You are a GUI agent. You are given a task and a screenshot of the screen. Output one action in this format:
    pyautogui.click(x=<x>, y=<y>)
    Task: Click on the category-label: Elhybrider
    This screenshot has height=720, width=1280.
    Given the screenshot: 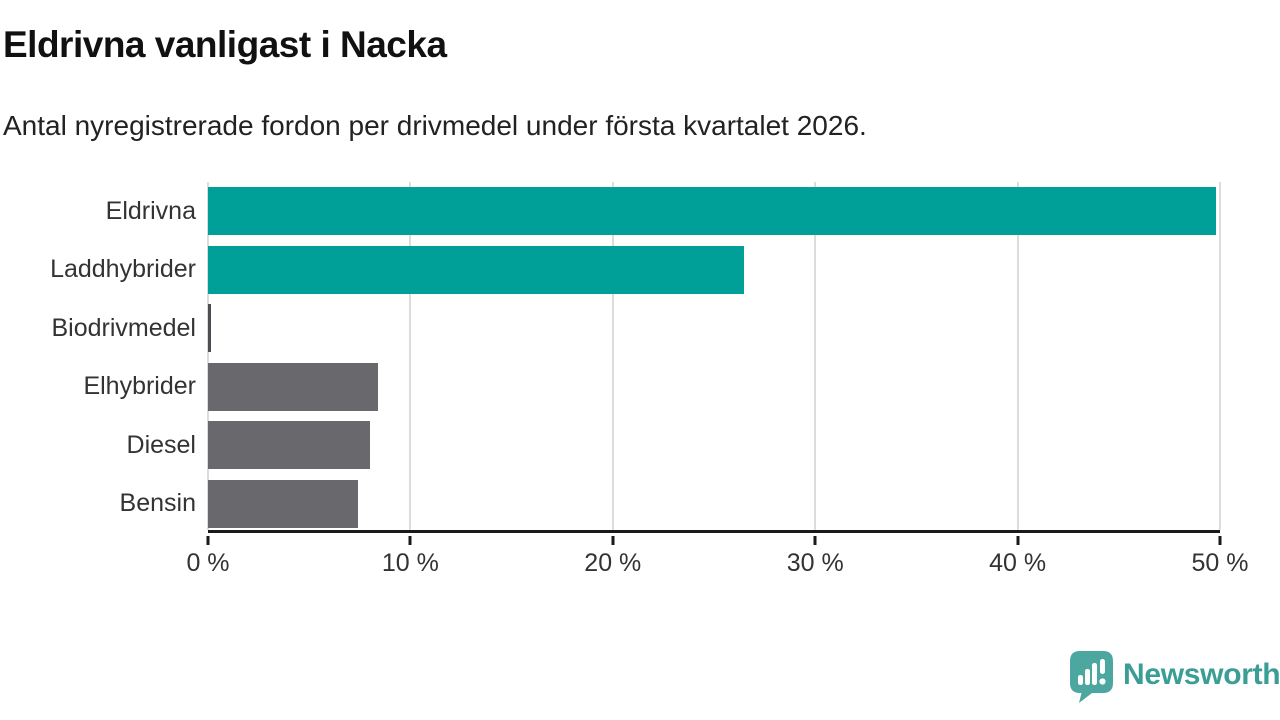 What is the action you would take?
    pyautogui.click(x=139, y=386)
    